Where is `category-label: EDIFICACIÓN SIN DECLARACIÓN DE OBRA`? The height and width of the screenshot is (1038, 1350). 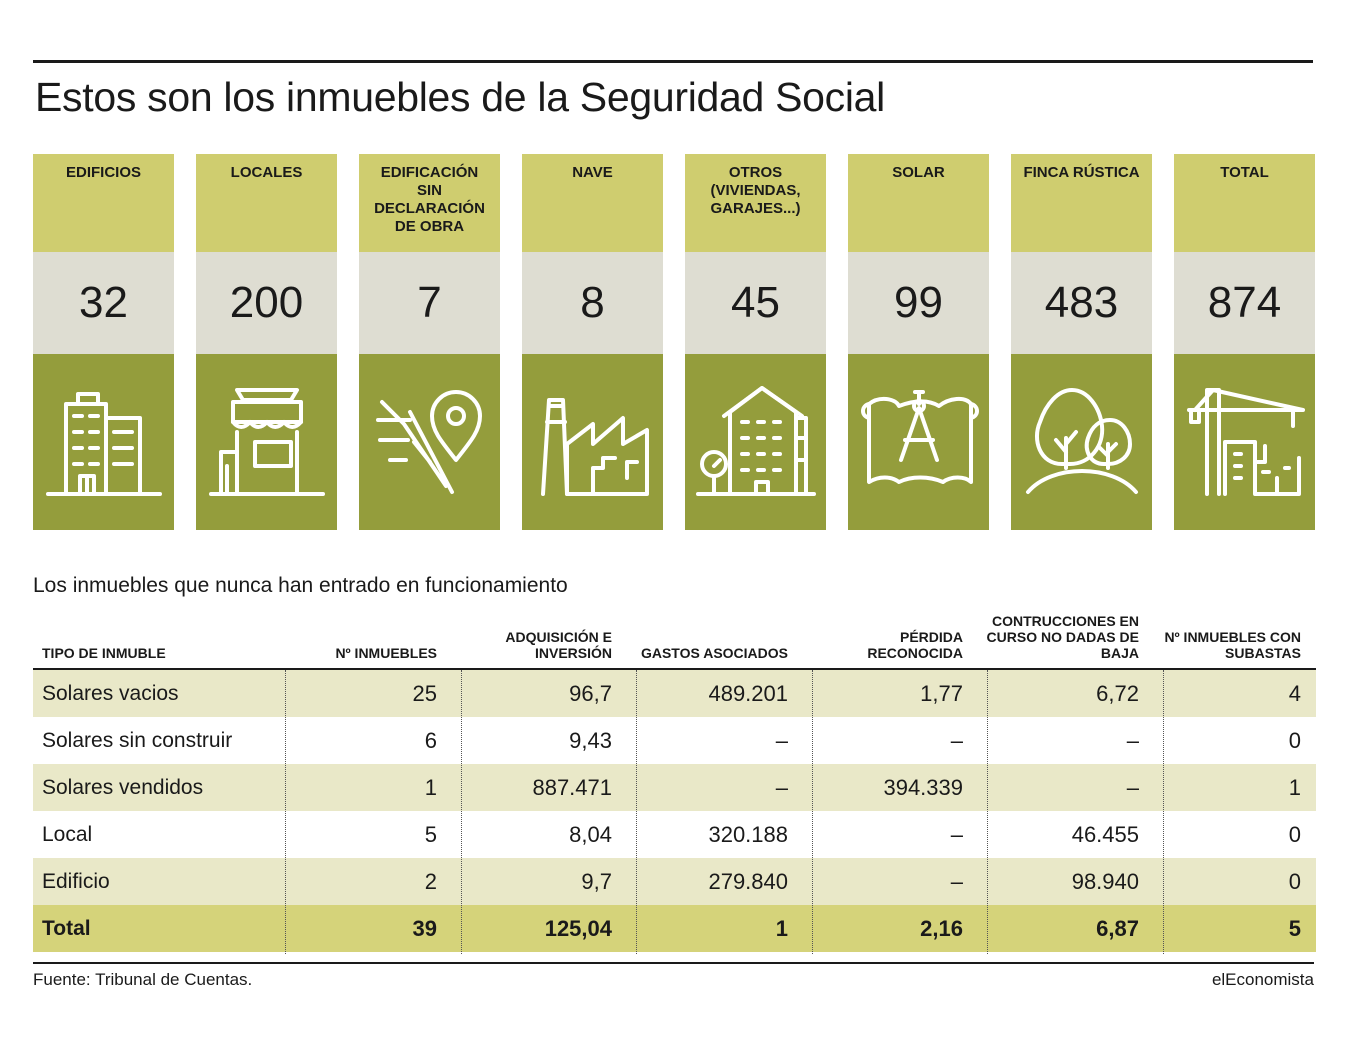 category-label: EDIFICACIÓN SIN DECLARACIÓN DE OBRA is located at coordinates (429, 203).